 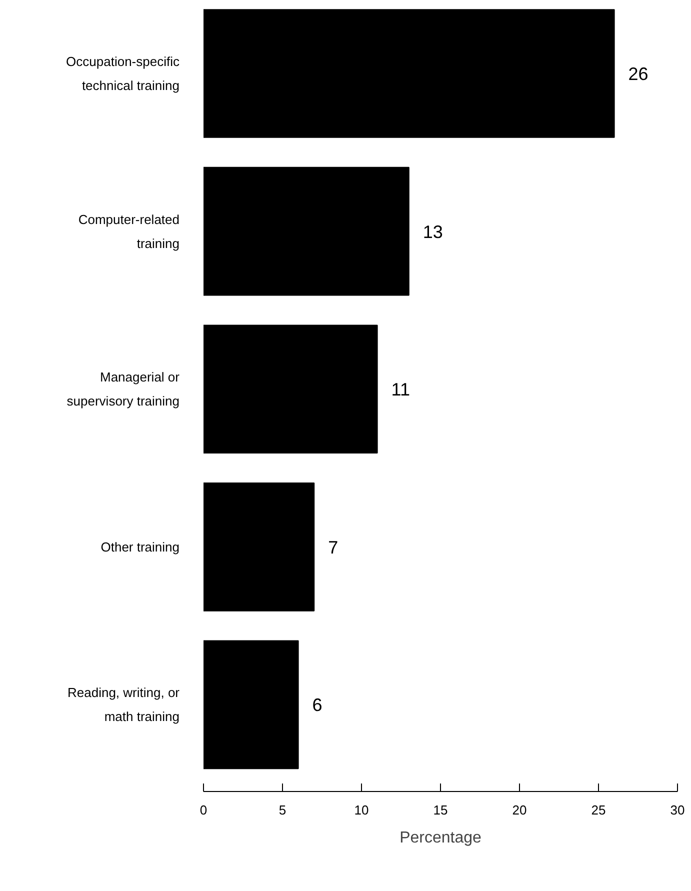 What do you see at coordinates (432, 232) in the screenshot?
I see `data-label: 13` at bounding box center [432, 232].